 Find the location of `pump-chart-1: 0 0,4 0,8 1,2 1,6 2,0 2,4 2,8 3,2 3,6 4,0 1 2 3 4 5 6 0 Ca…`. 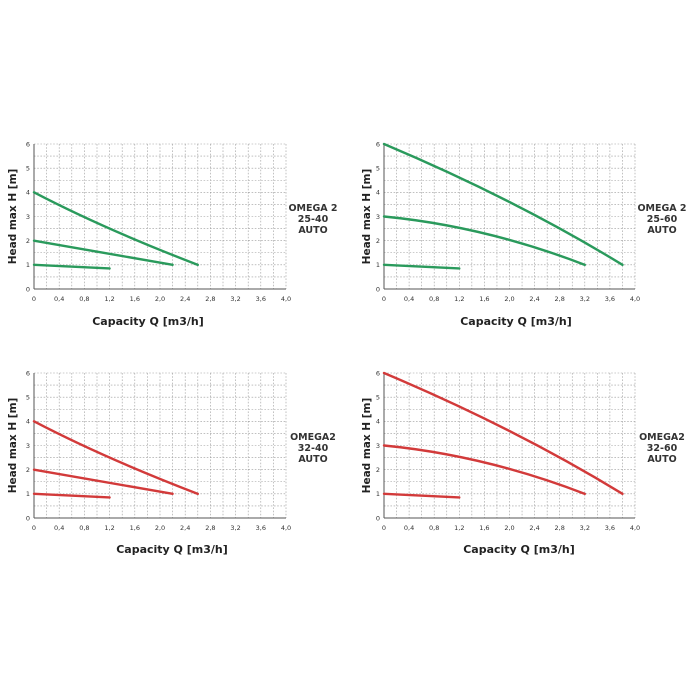

pump-chart-1: 0 0,4 0,8 1,2 1,6 2,0 2,4 2,8 3,2 3,6 4,0 1 2 3 4 5 6 0 Ca… is located at coordinates (172, 234).